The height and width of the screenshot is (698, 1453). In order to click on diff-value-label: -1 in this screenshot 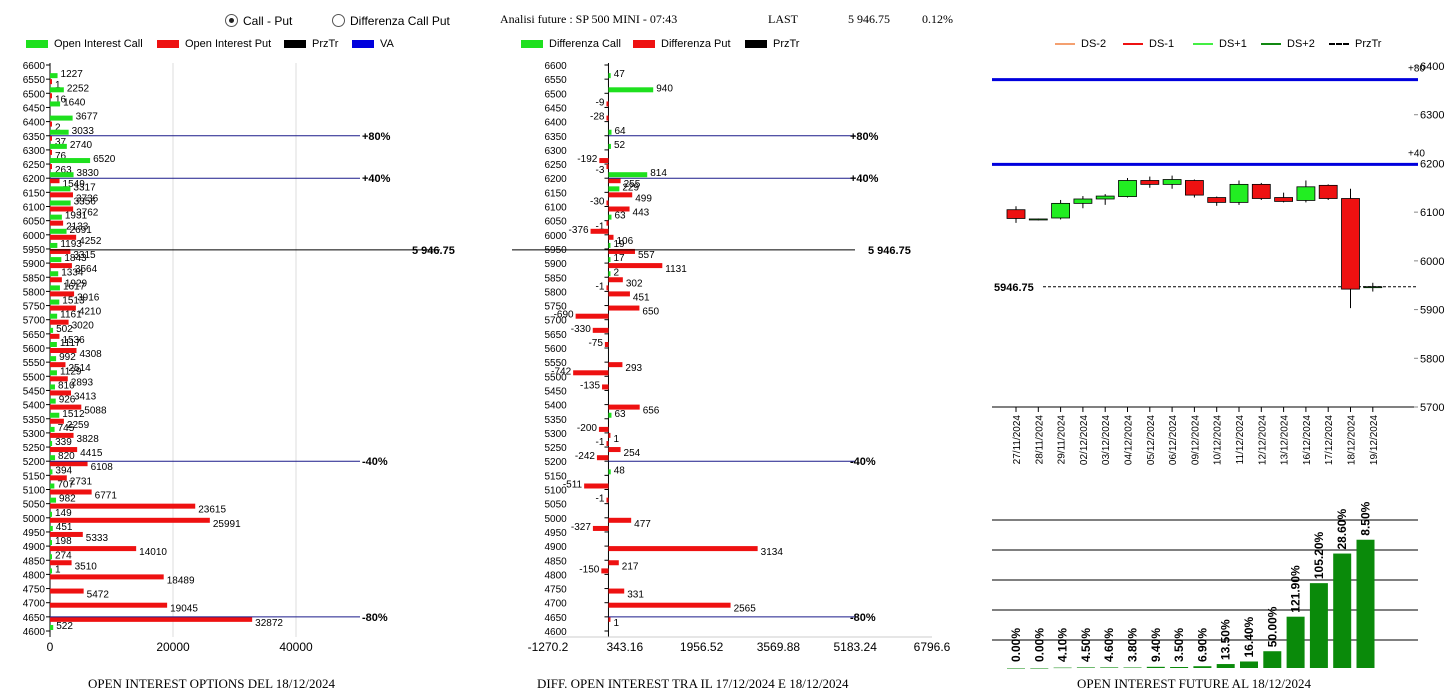, I will do `click(600, 286)`.